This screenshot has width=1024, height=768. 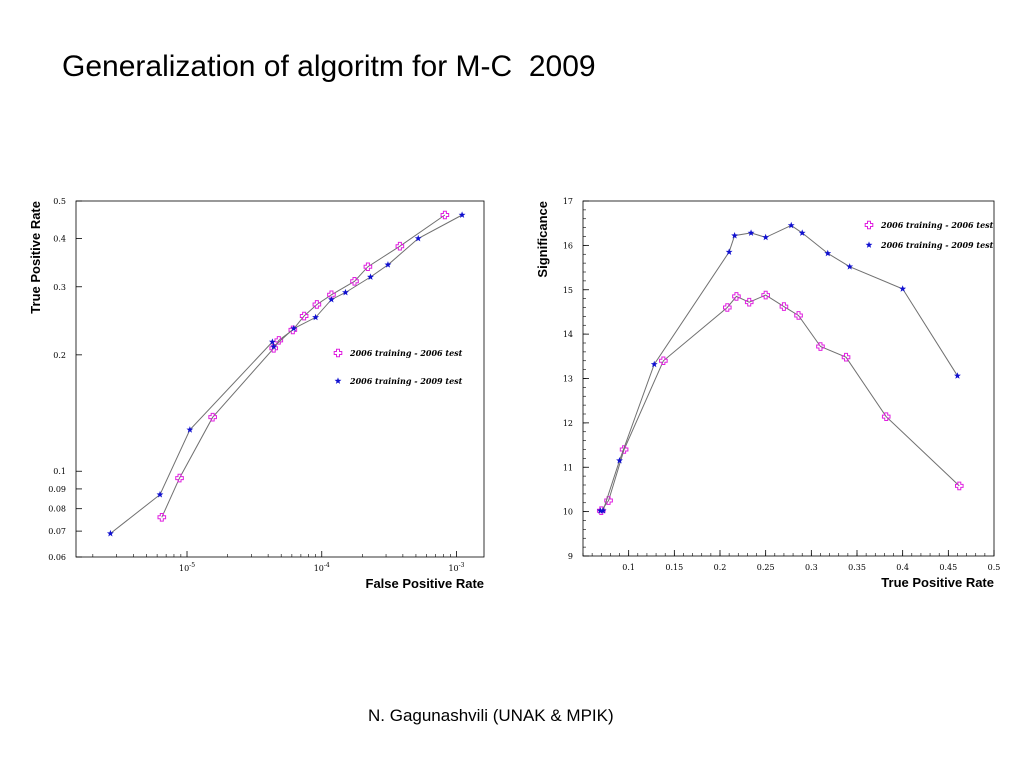 I want to click on x-tick-label: 10⁻⁵, so click(x=187, y=567).